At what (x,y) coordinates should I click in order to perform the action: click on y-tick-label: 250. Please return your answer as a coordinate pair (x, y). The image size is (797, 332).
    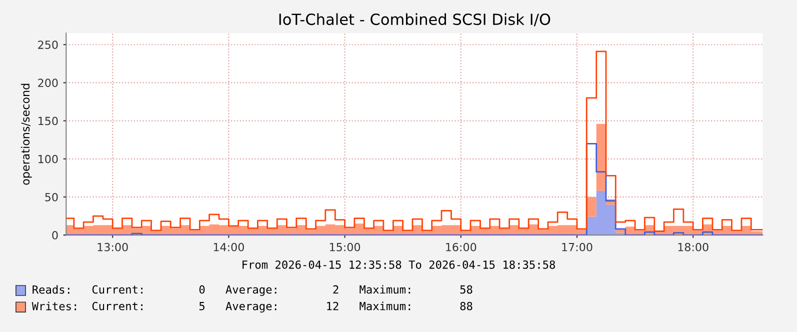
    Looking at the image, I should click on (48, 45).